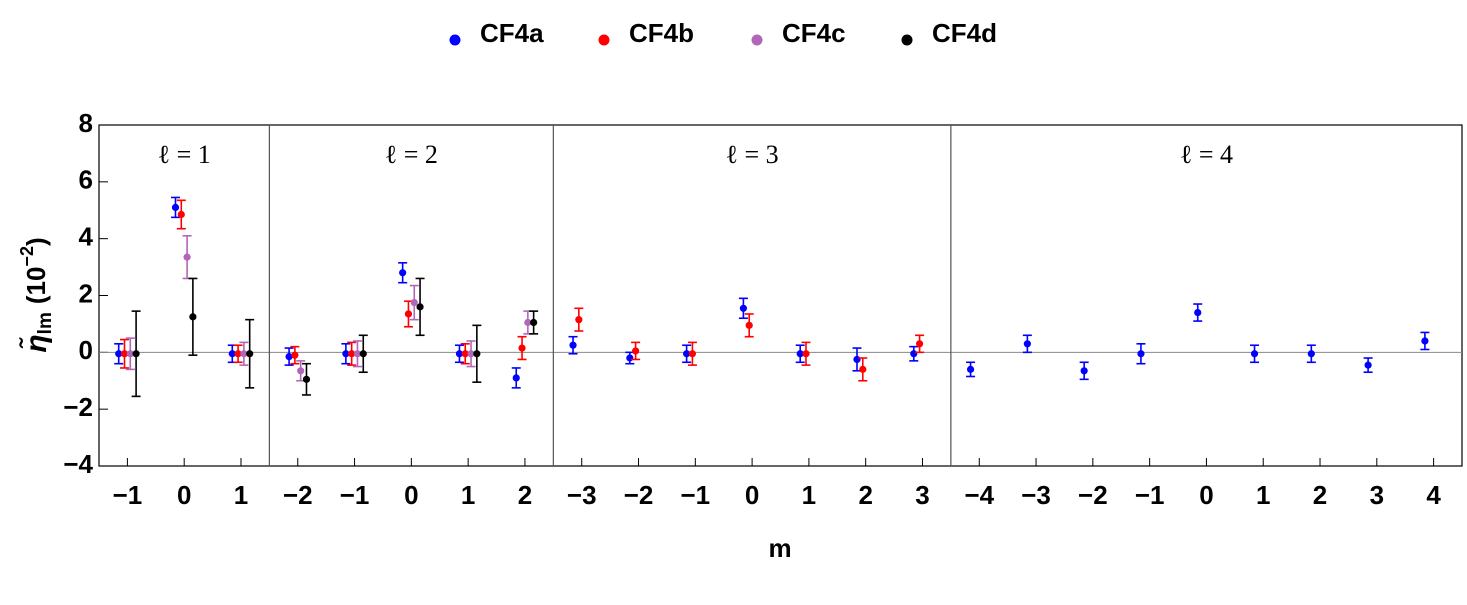 This screenshot has height=605, width=1467. I want to click on y-tick-label: 4, so click(86, 237).